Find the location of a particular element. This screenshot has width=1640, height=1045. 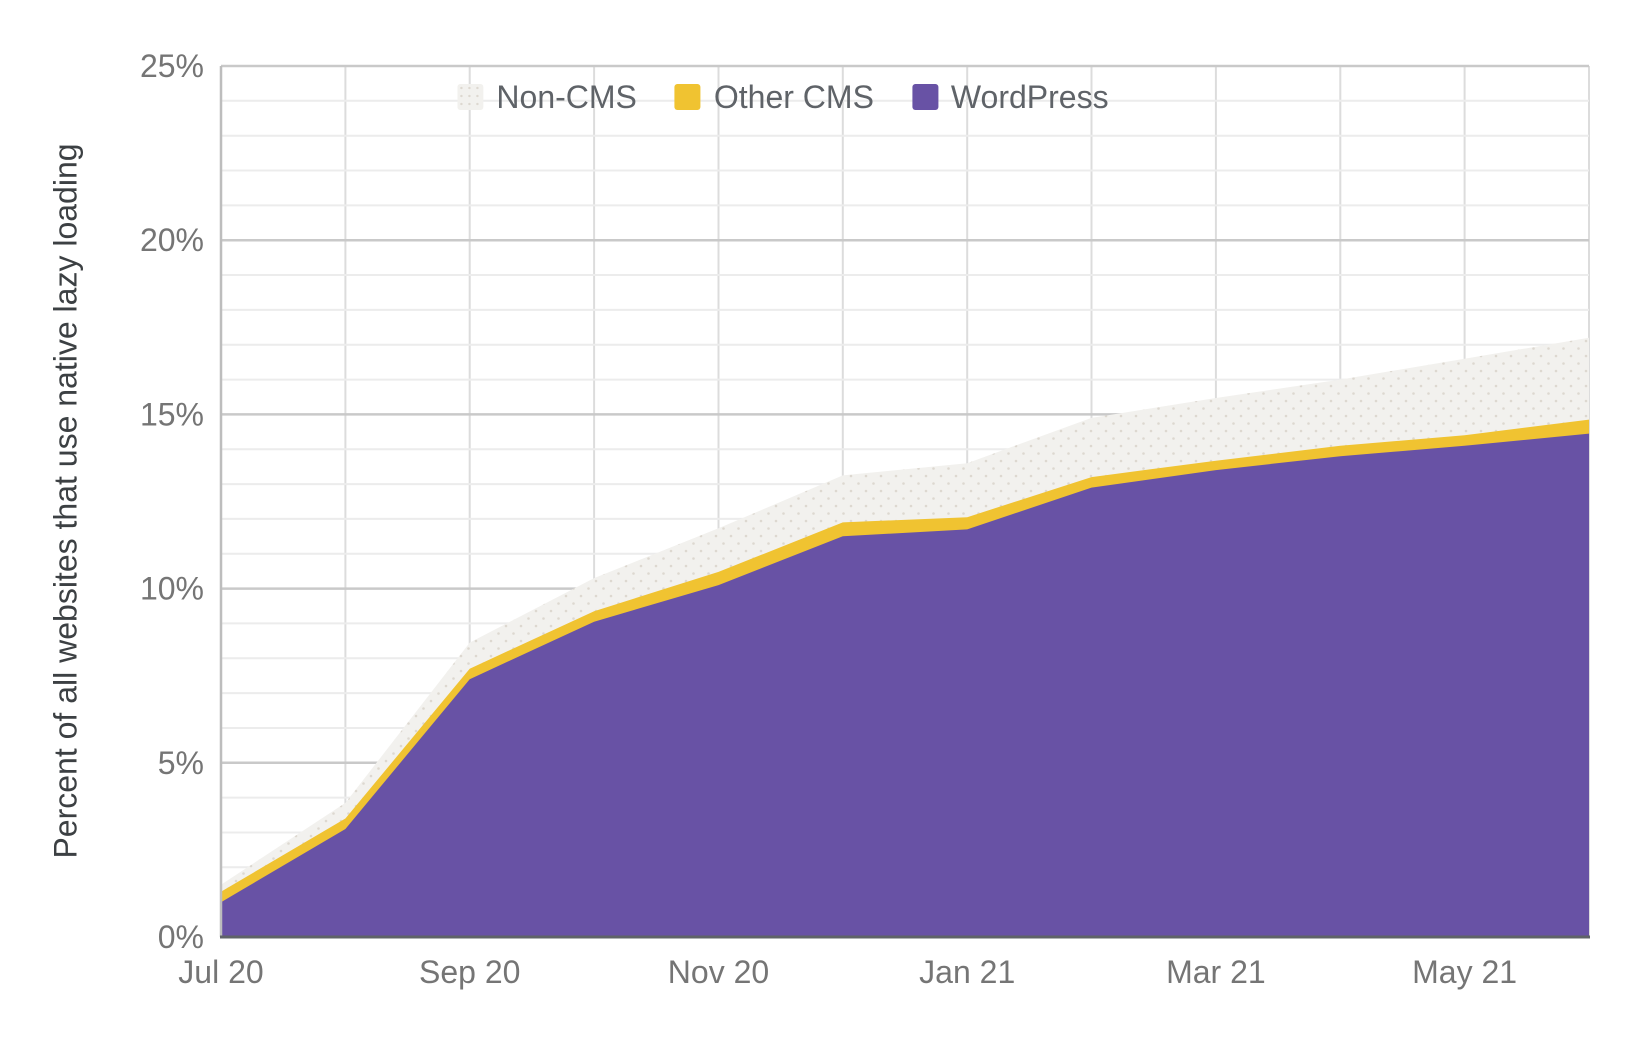

x-tick-label: Jan 21 is located at coordinates (967, 972).